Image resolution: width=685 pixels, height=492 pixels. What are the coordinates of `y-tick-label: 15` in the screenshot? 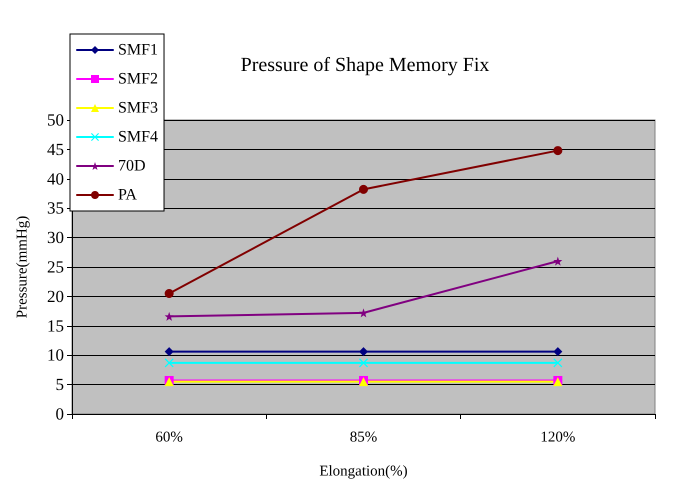 It's located at (55, 326).